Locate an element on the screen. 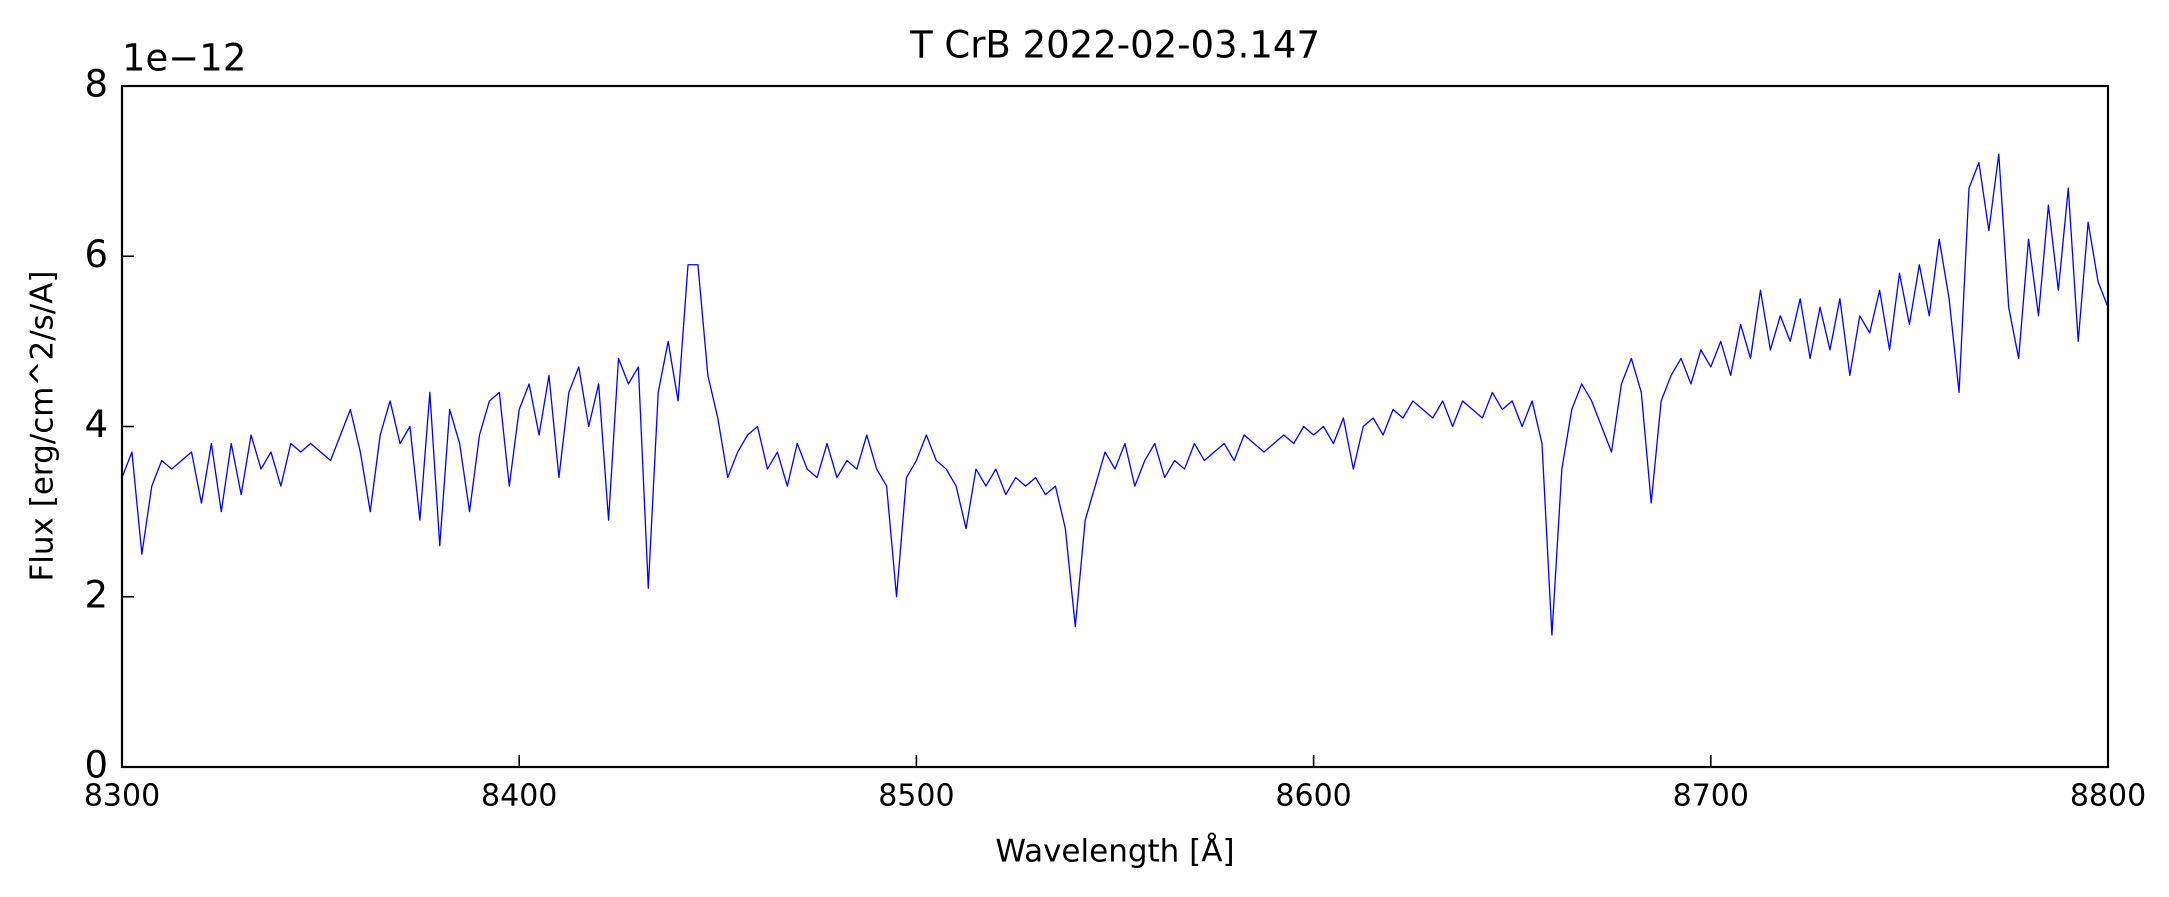  y-axis-label: Flux [erg/cm^2/s/A] is located at coordinates (43, 425).